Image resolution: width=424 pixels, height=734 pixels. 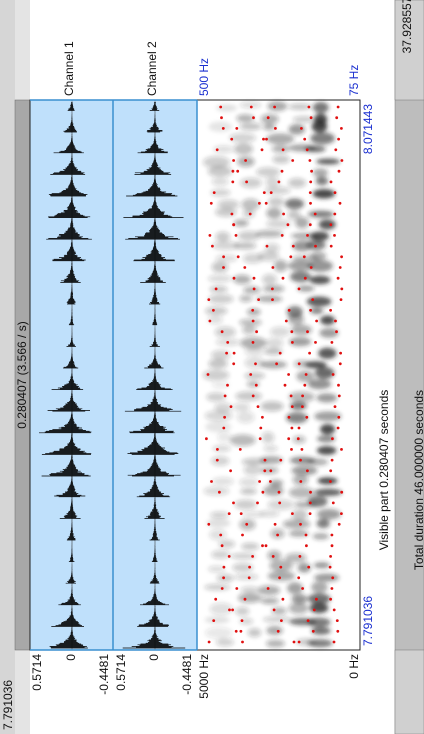 What do you see at coordinates (407, 26) in the screenshot?
I see `corner-end: 37.928557` at bounding box center [407, 26].